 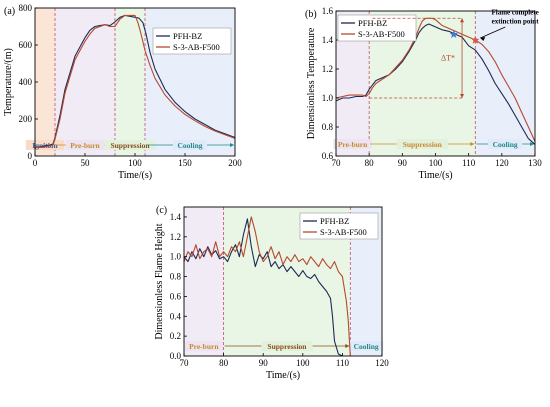 What do you see at coordinates (328, 11) in the screenshot?
I see `y-tick-label: 1.6` at bounding box center [328, 11].